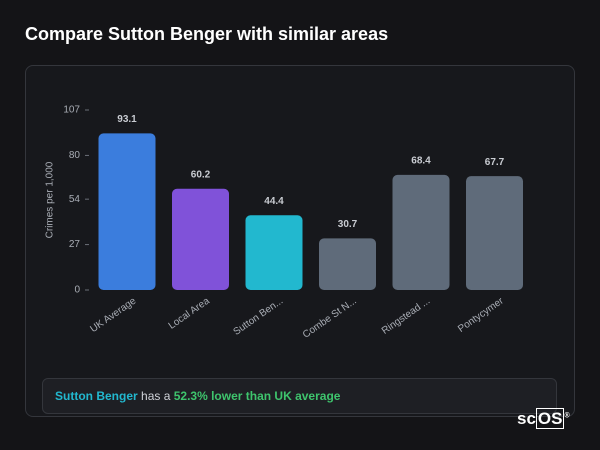 This screenshot has height=450, width=600. I want to click on x-tick-label: UK Average, so click(113, 315).